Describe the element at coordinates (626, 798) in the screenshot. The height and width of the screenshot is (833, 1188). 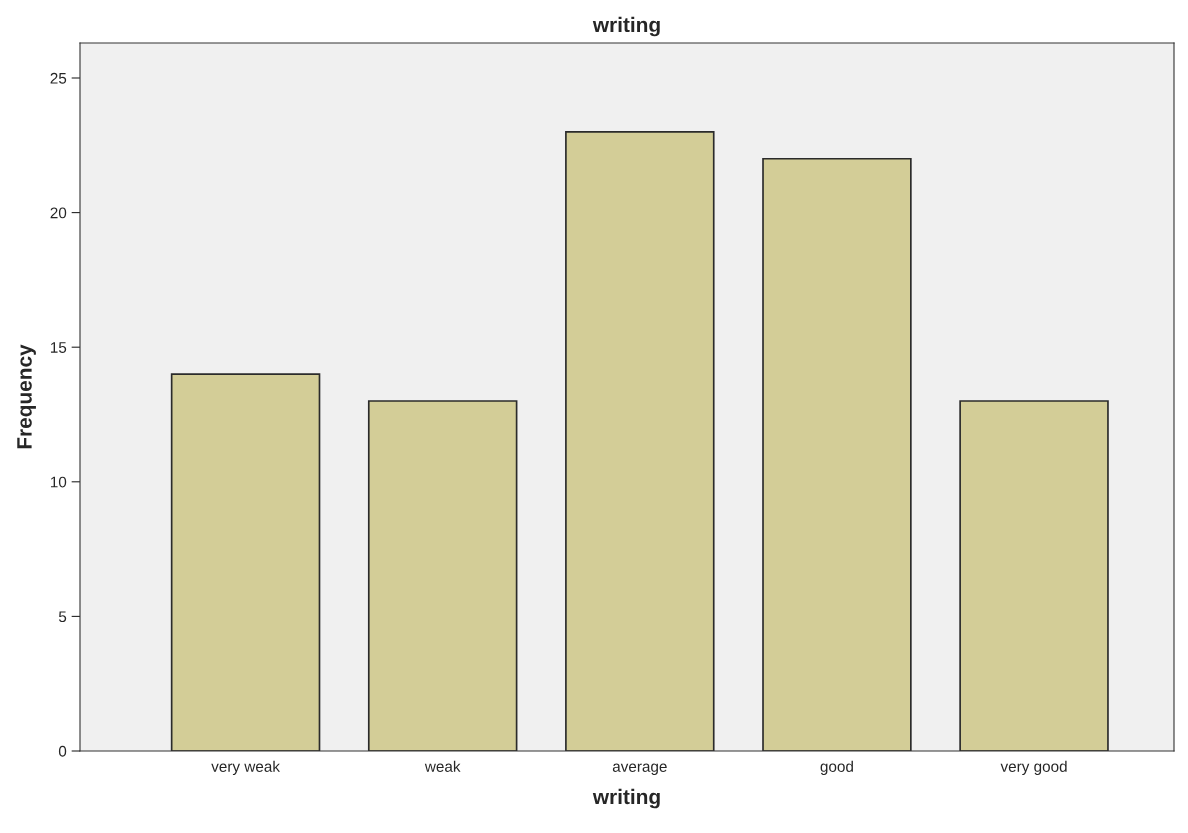
I see `x-axis-title: writing` at that location.